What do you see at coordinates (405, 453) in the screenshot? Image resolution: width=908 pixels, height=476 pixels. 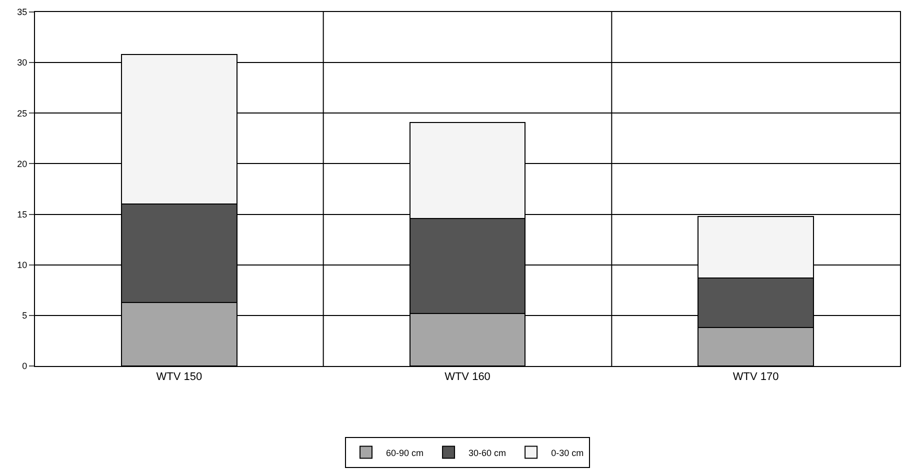 I see `legend-label: 60-90 cm` at bounding box center [405, 453].